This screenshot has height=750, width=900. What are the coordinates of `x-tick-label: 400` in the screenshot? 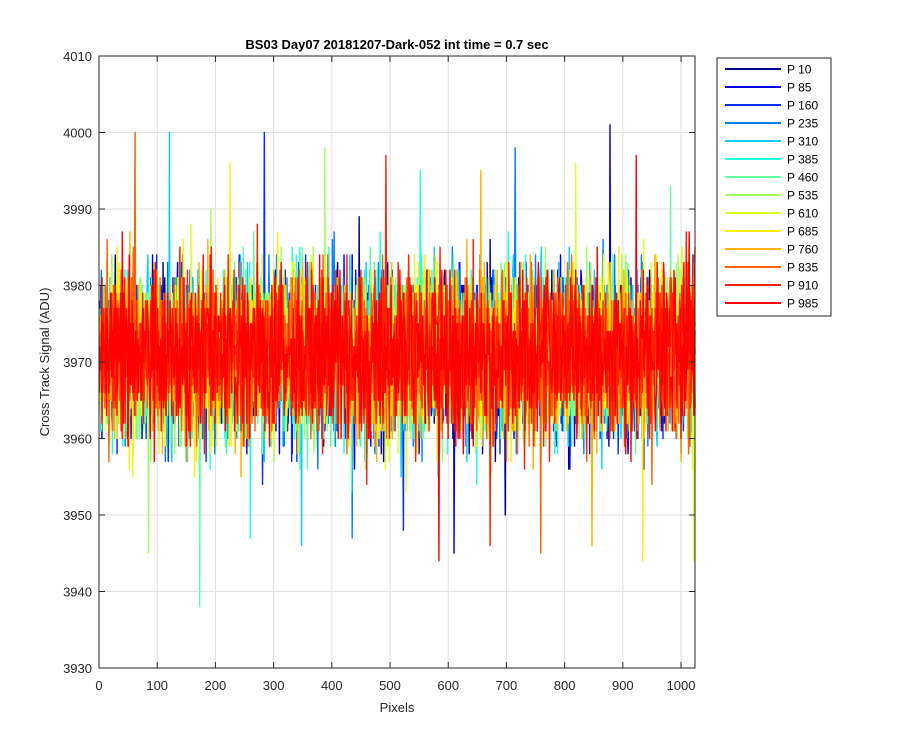 It's located at (332, 685).